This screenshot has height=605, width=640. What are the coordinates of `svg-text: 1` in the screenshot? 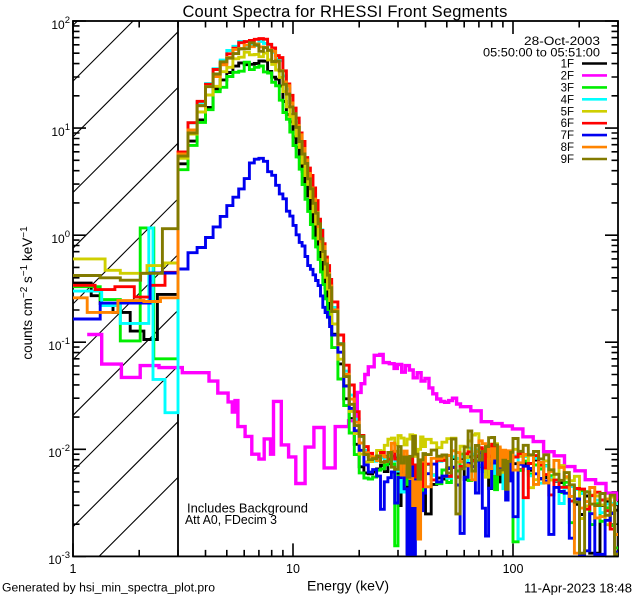 It's located at (73, 569).